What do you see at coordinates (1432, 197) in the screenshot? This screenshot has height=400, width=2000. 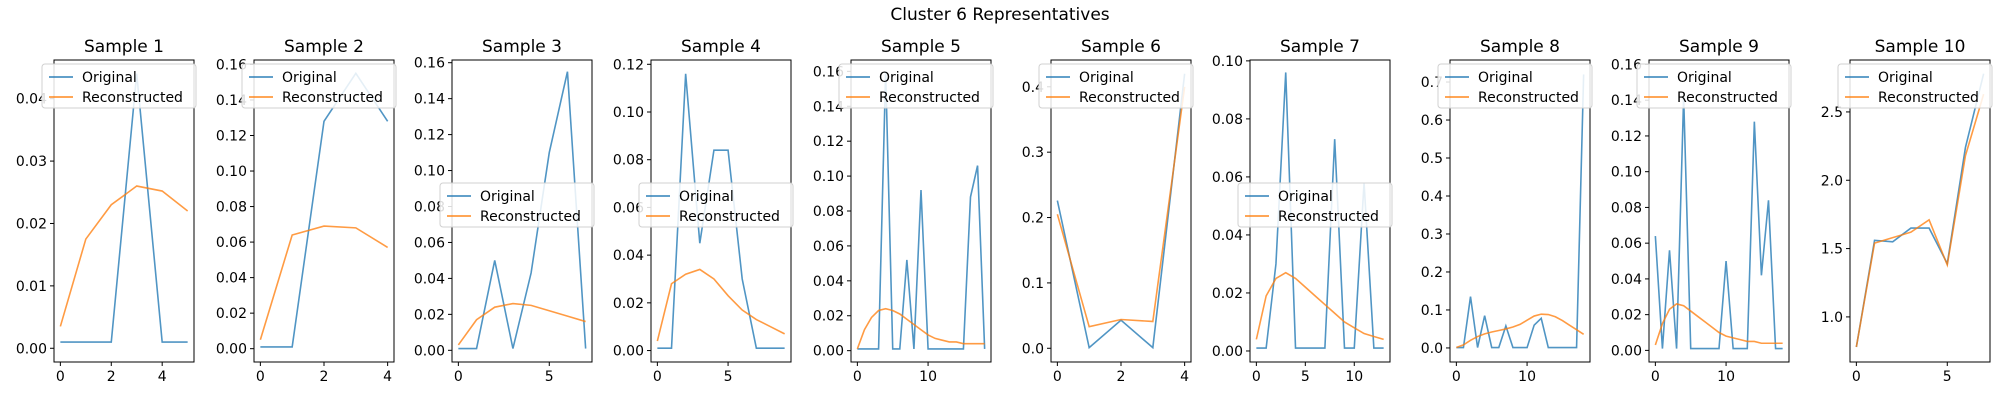 I see `y-tick-label: 0.4` at bounding box center [1432, 197].